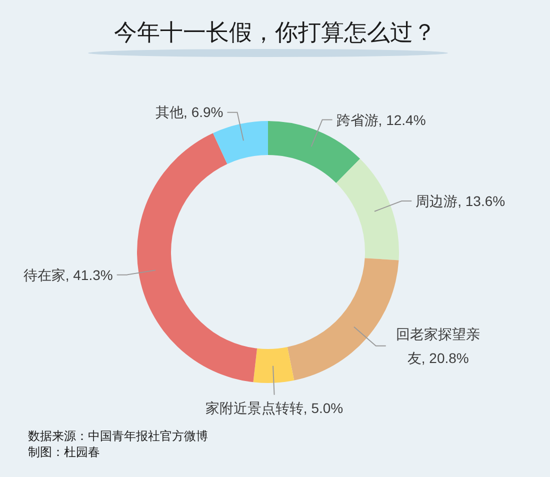 This screenshot has height=477, width=550. Describe the element at coordinates (118, 436) in the screenshot. I see `annotation: 数据来源：中国青年报社官方微博` at that location.